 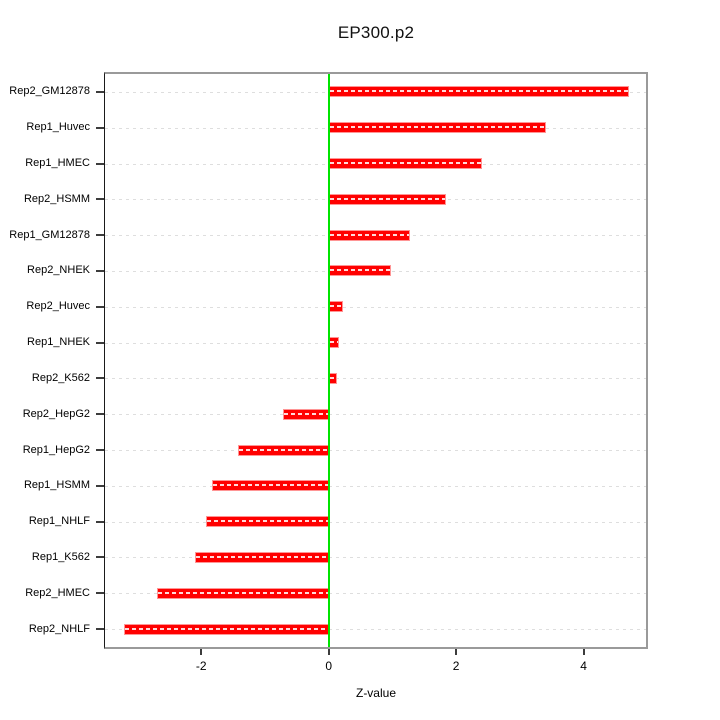 What do you see at coordinates (49, 91) in the screenshot?
I see `y-tick-label: Rep2_GM12878` at bounding box center [49, 91].